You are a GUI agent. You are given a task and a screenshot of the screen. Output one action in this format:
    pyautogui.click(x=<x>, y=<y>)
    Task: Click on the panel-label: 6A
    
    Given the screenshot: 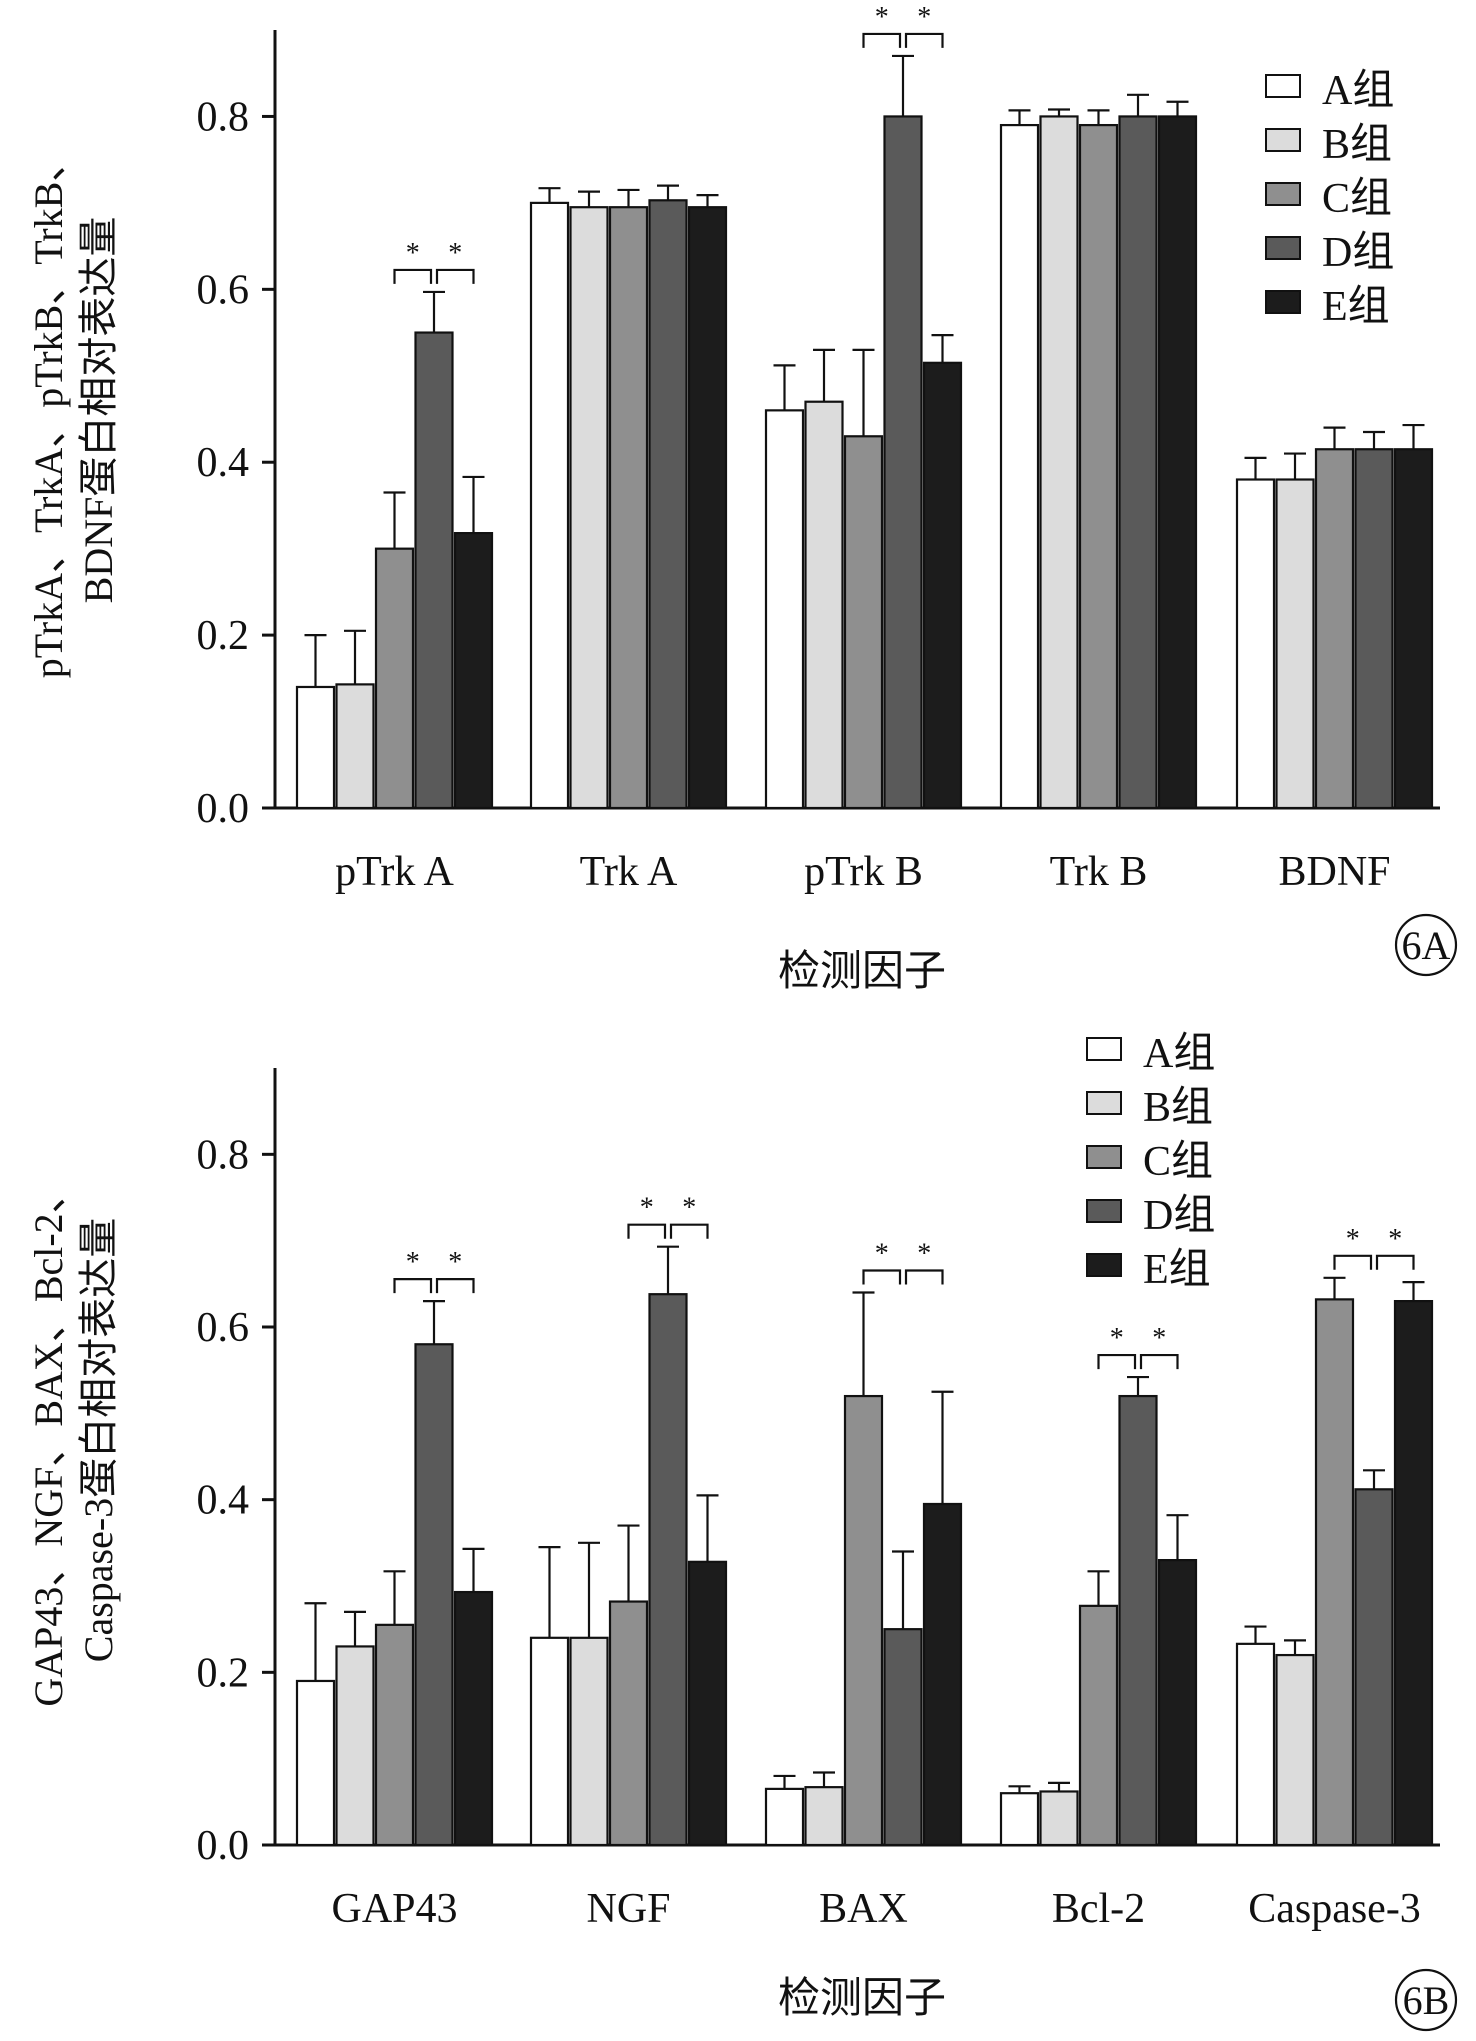 What is the action you would take?
    pyautogui.click(x=1426, y=945)
    